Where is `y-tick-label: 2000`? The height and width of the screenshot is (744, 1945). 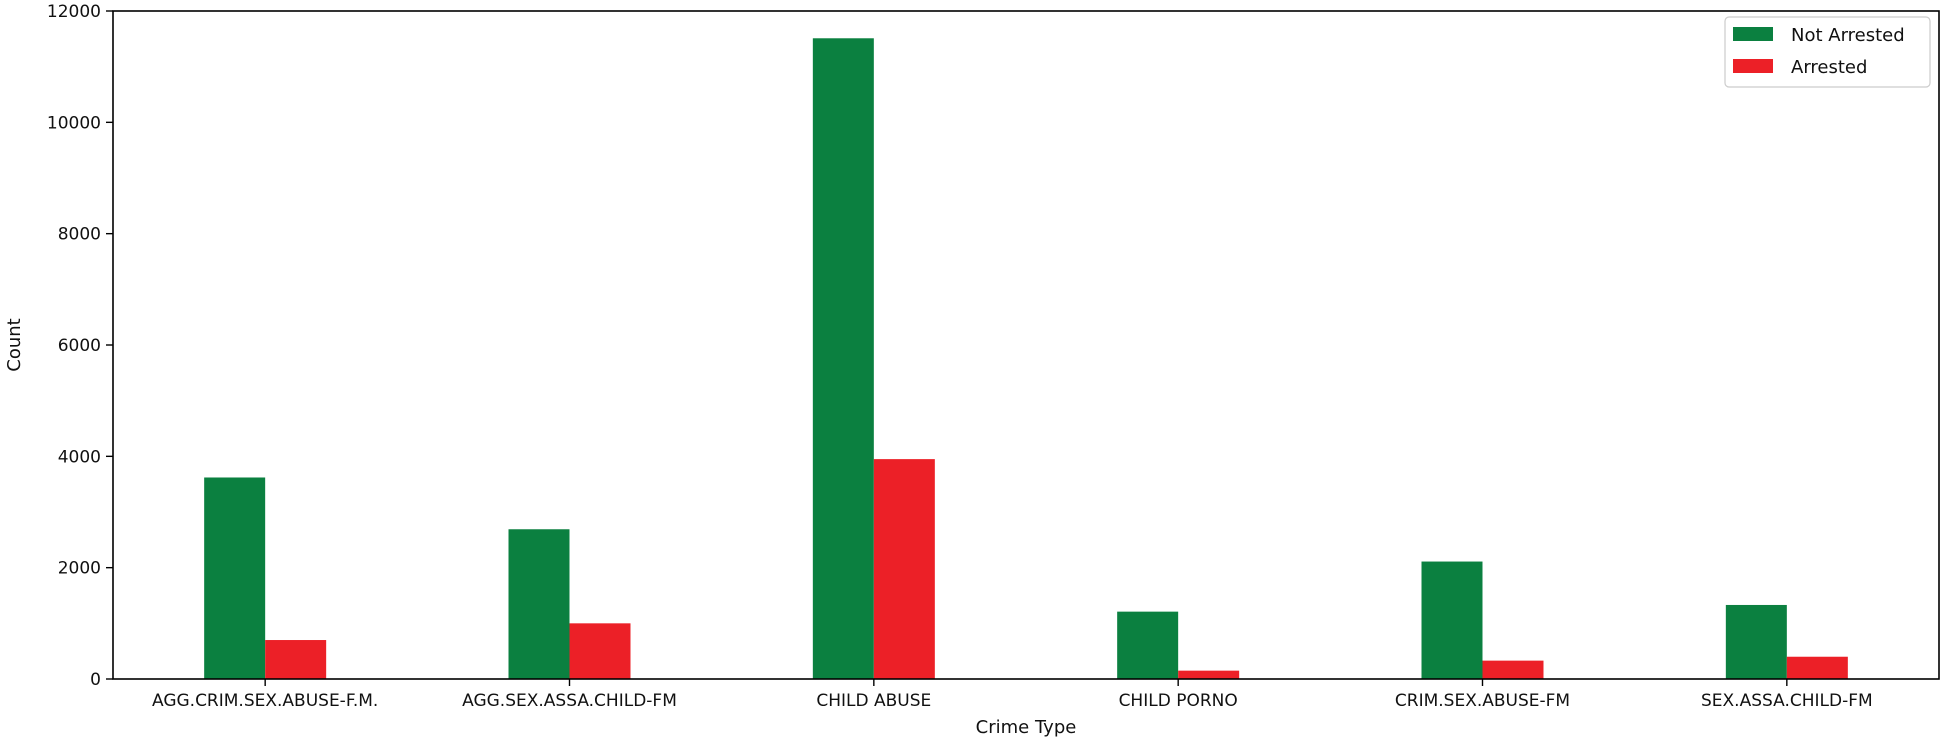
y-tick-label: 2000 is located at coordinates (79, 569).